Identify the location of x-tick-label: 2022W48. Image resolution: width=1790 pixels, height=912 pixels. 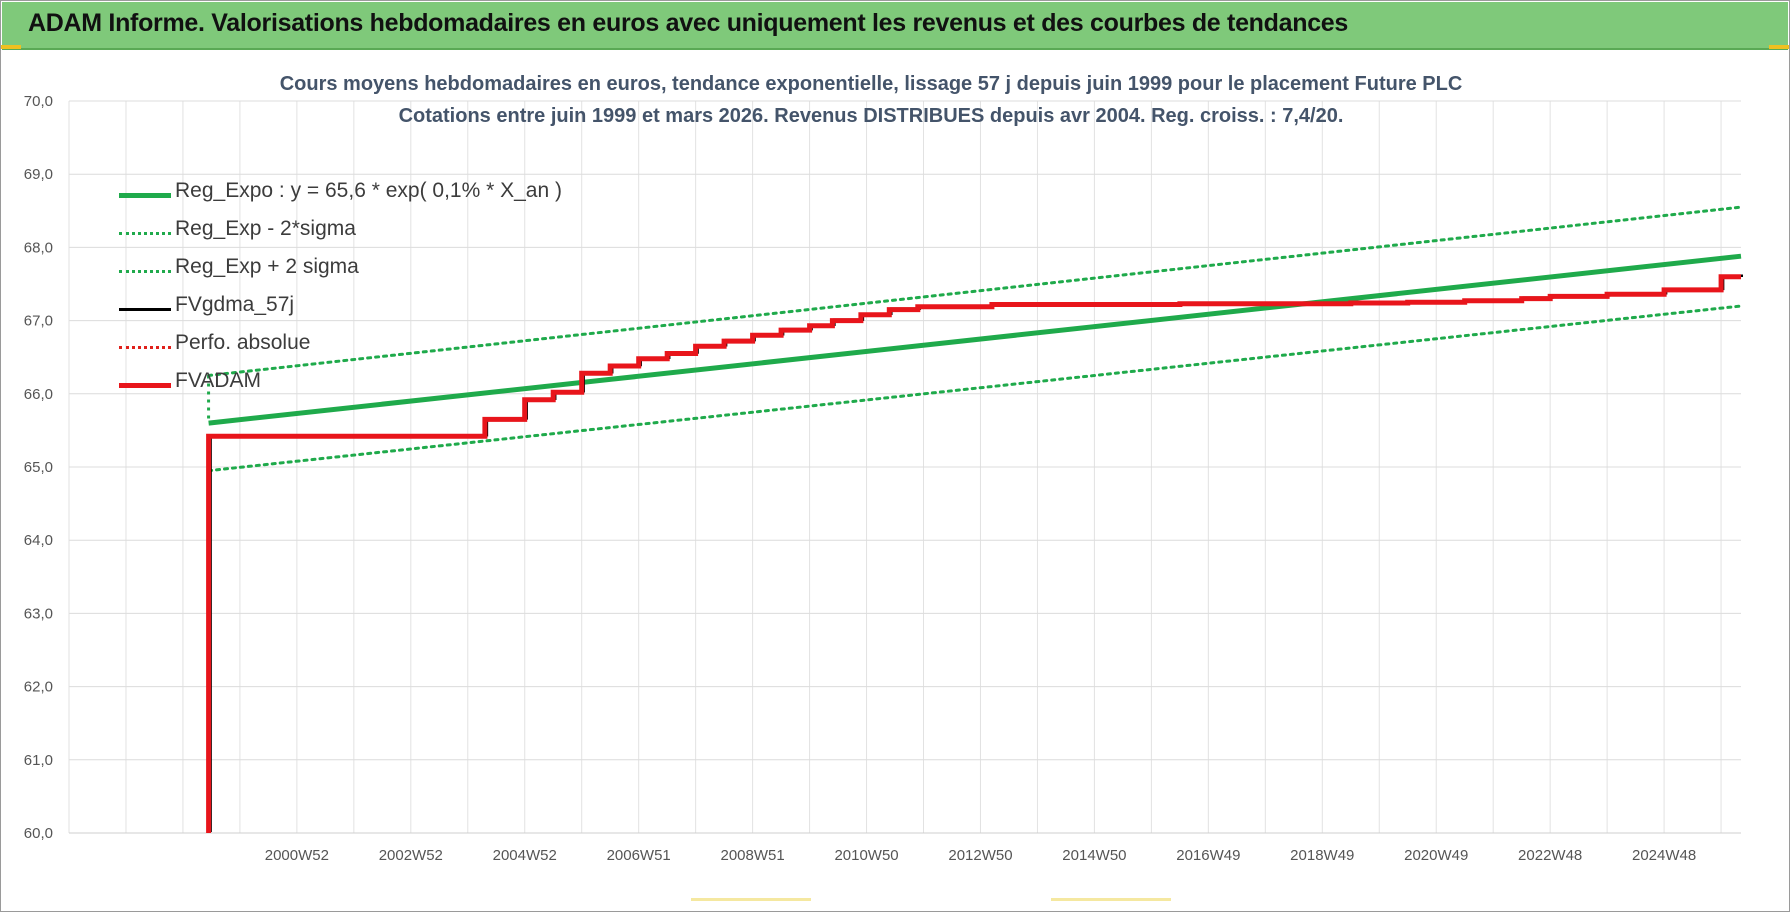
(1550, 855).